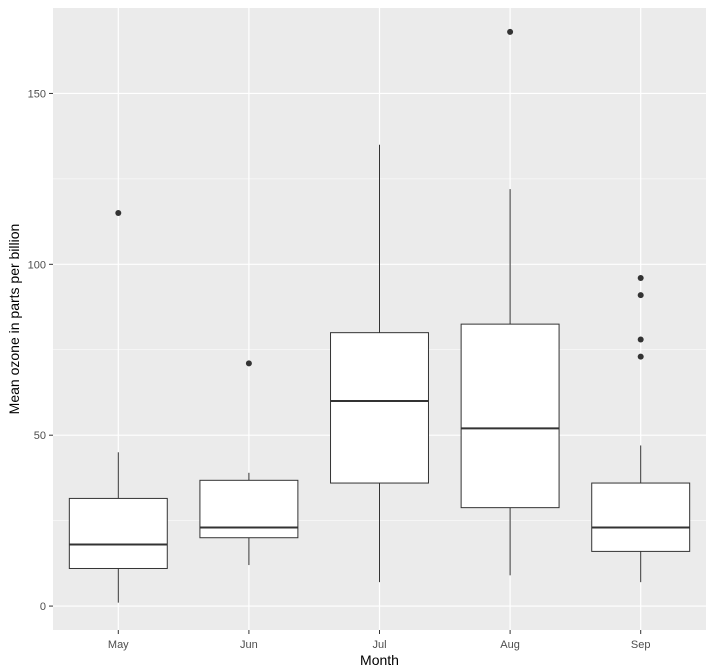  Describe the element at coordinates (641, 645) in the screenshot. I see `x-tick-label: Sep` at that location.